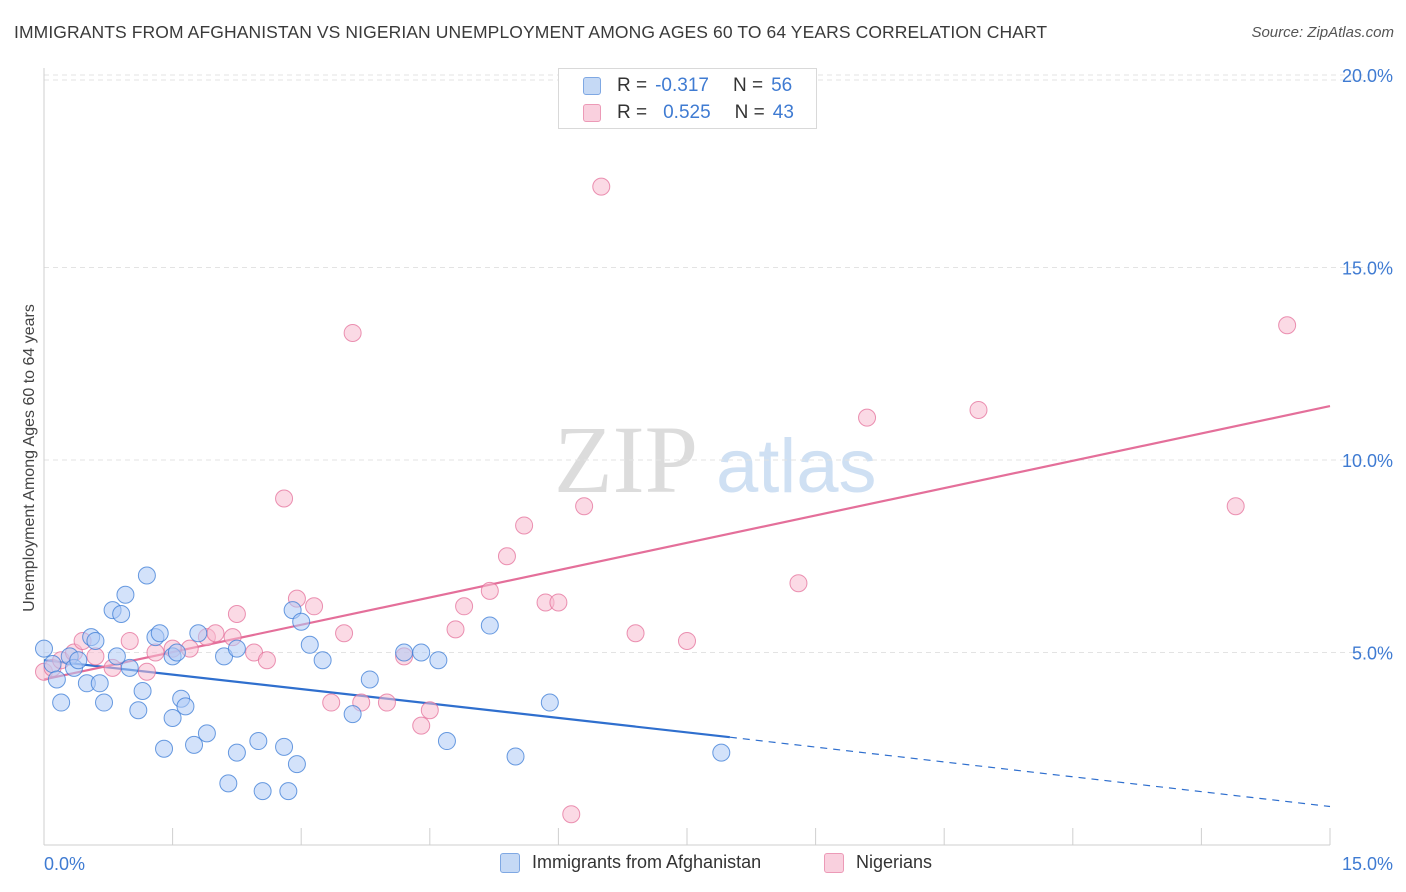 Image resolution: width=1406 pixels, height=892 pixels. Describe the element at coordinates (510, 862) in the screenshot. I see `series-swatch-blue` at that location.